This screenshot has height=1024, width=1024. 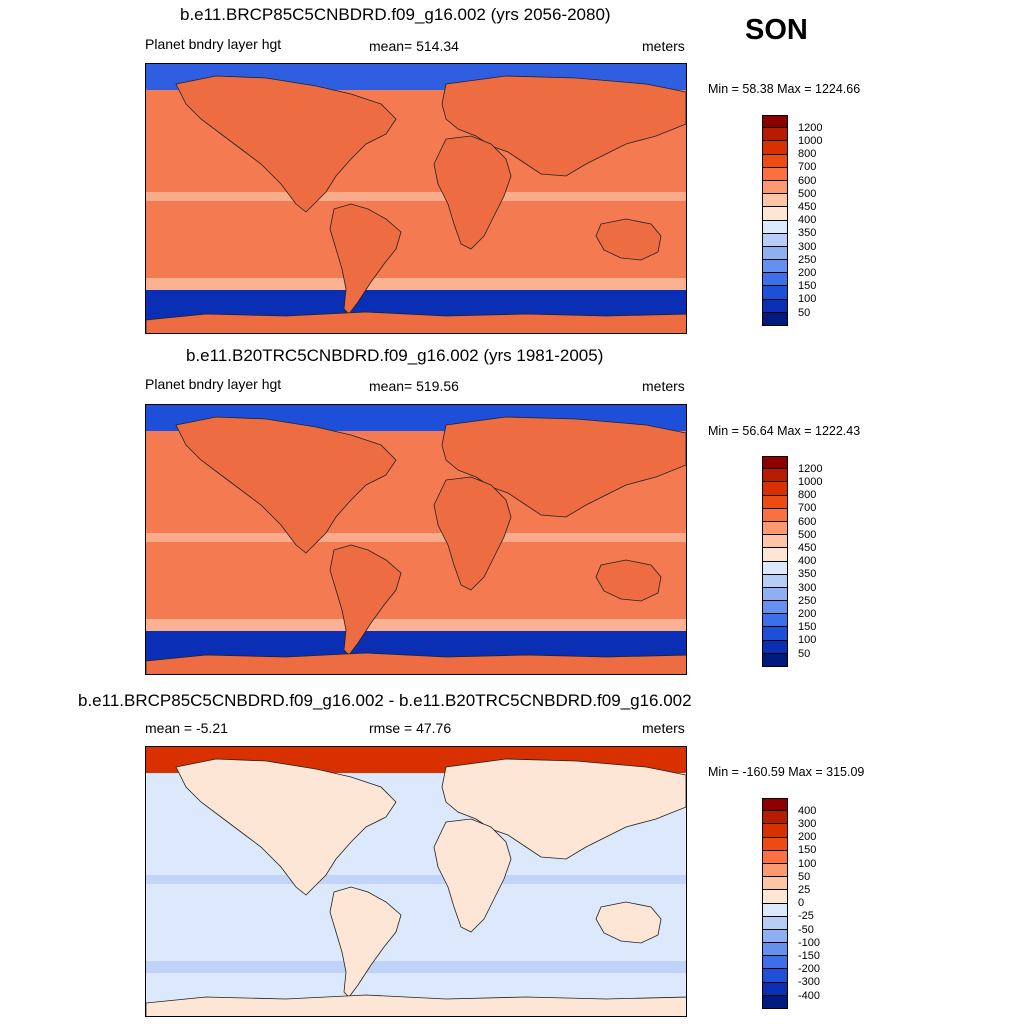 What do you see at coordinates (807, 534) in the screenshot?
I see `colorbar-tick-label: 500` at bounding box center [807, 534].